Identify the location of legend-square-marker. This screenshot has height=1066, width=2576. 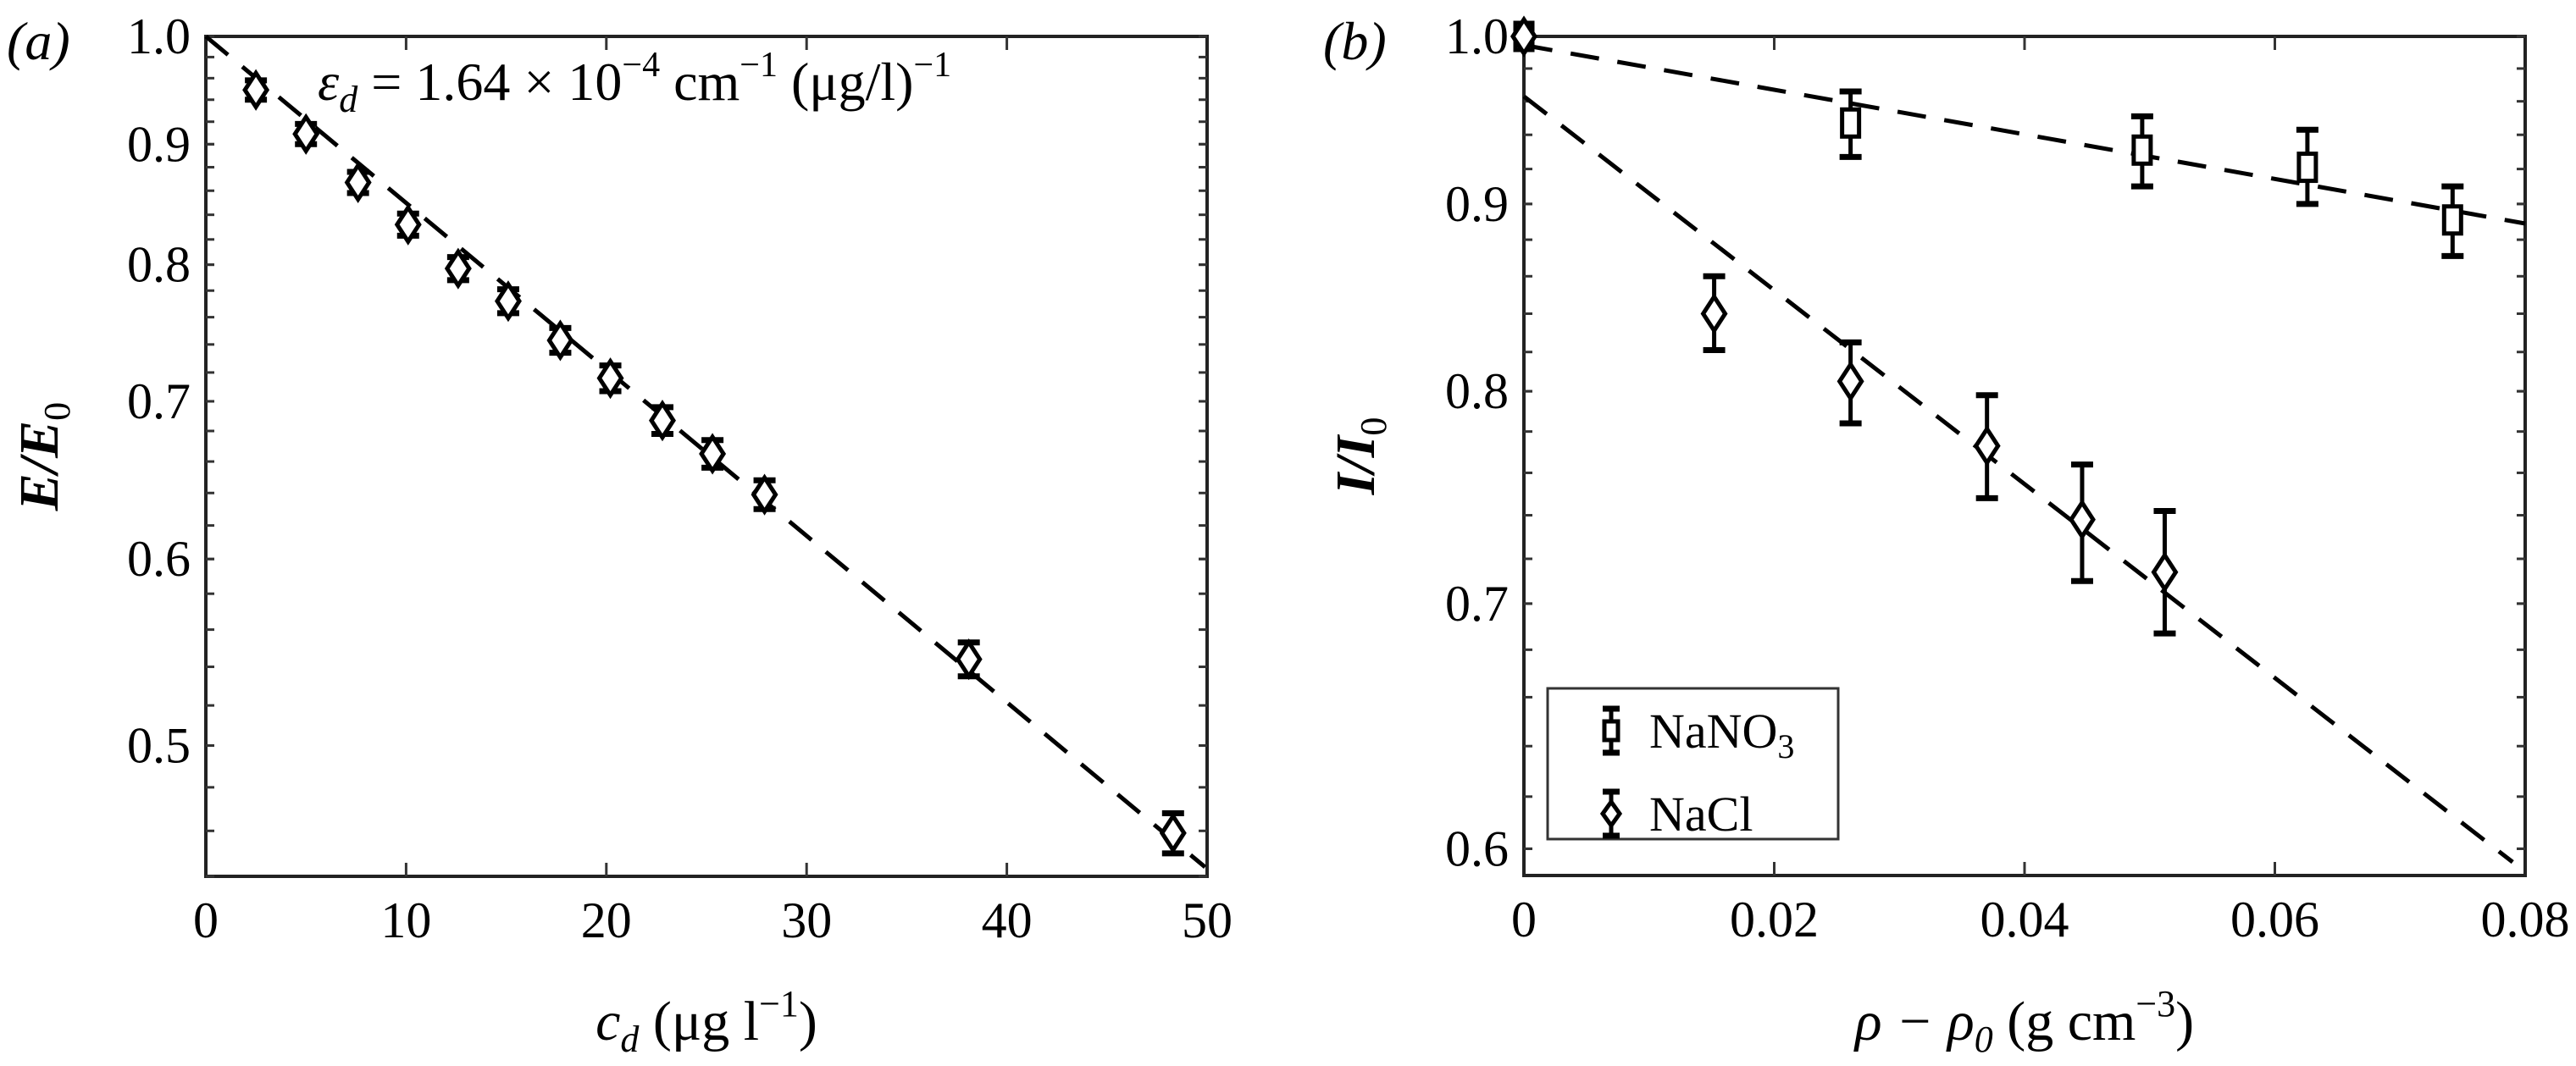
(1611, 731).